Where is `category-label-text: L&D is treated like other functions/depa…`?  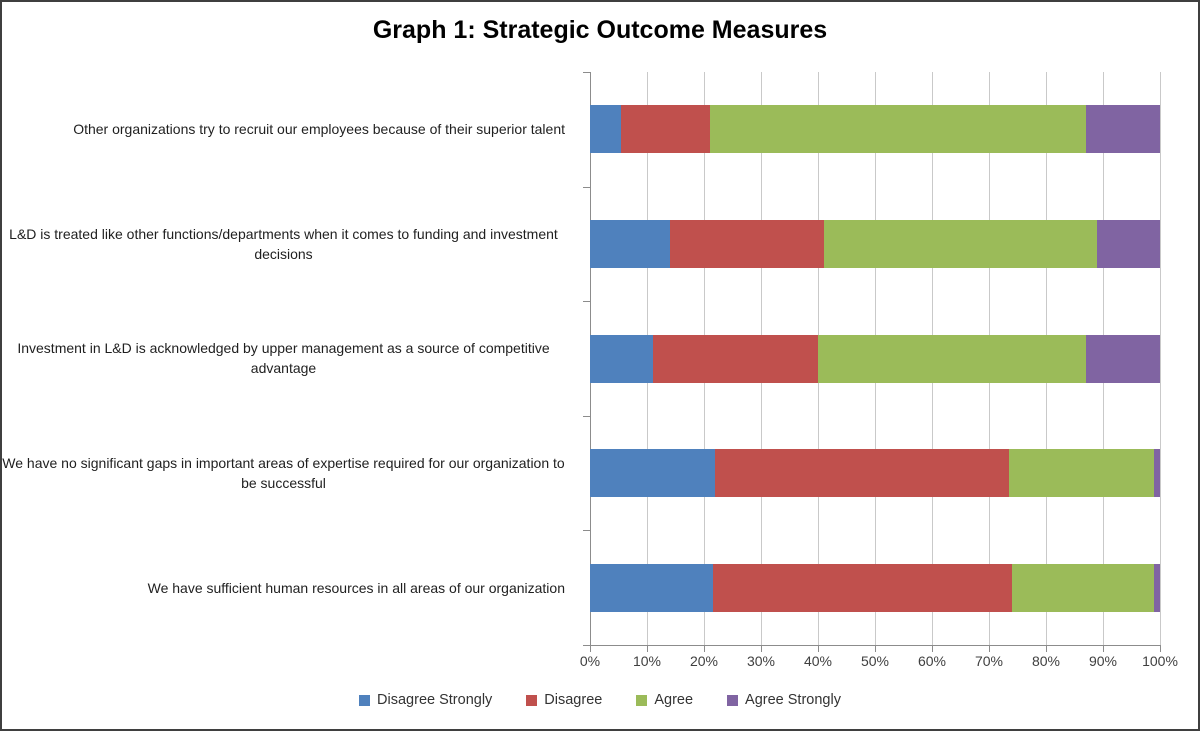 category-label-text: L&D is treated like other functions/depa… is located at coordinates (283, 243).